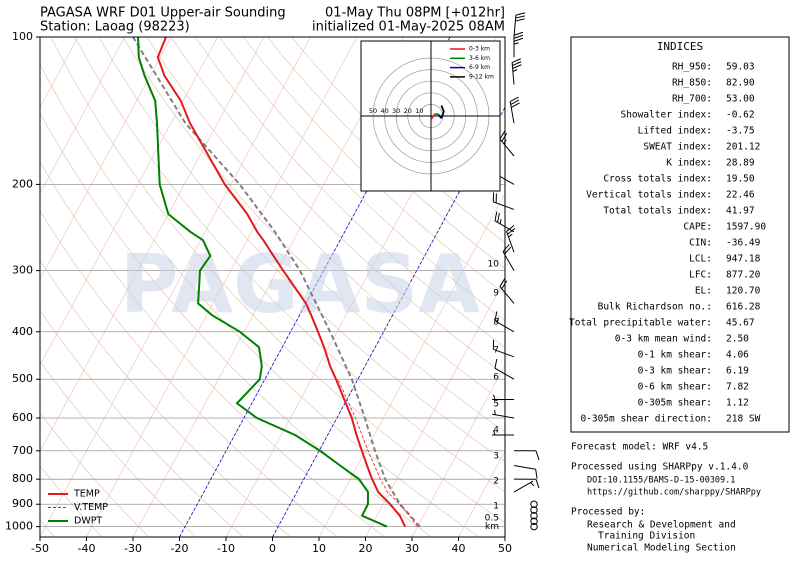 This screenshot has width=802, height=564. Describe the element at coordinates (496, 456) in the screenshot. I see `height-label: 3` at that location.